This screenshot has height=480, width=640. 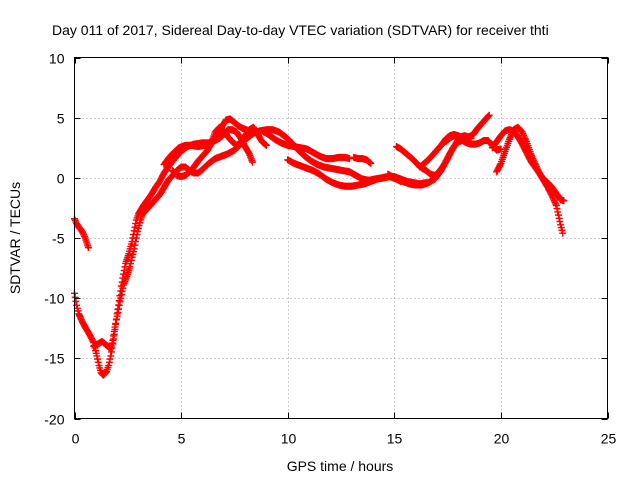 I want to click on x-tick-label: 0, so click(x=76, y=439).